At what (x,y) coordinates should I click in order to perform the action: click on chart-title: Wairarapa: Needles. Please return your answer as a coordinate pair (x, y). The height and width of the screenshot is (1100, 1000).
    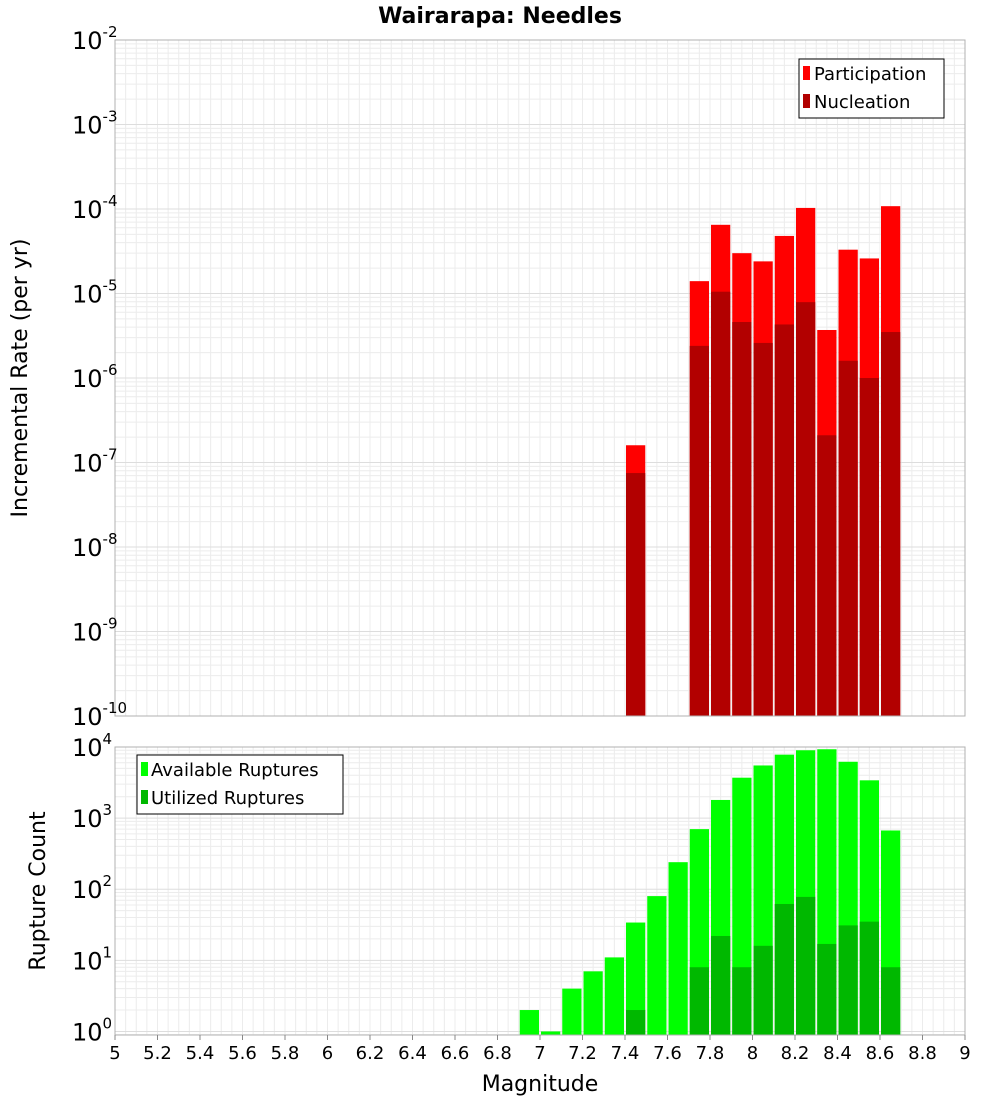
    Looking at the image, I should click on (500, 16).